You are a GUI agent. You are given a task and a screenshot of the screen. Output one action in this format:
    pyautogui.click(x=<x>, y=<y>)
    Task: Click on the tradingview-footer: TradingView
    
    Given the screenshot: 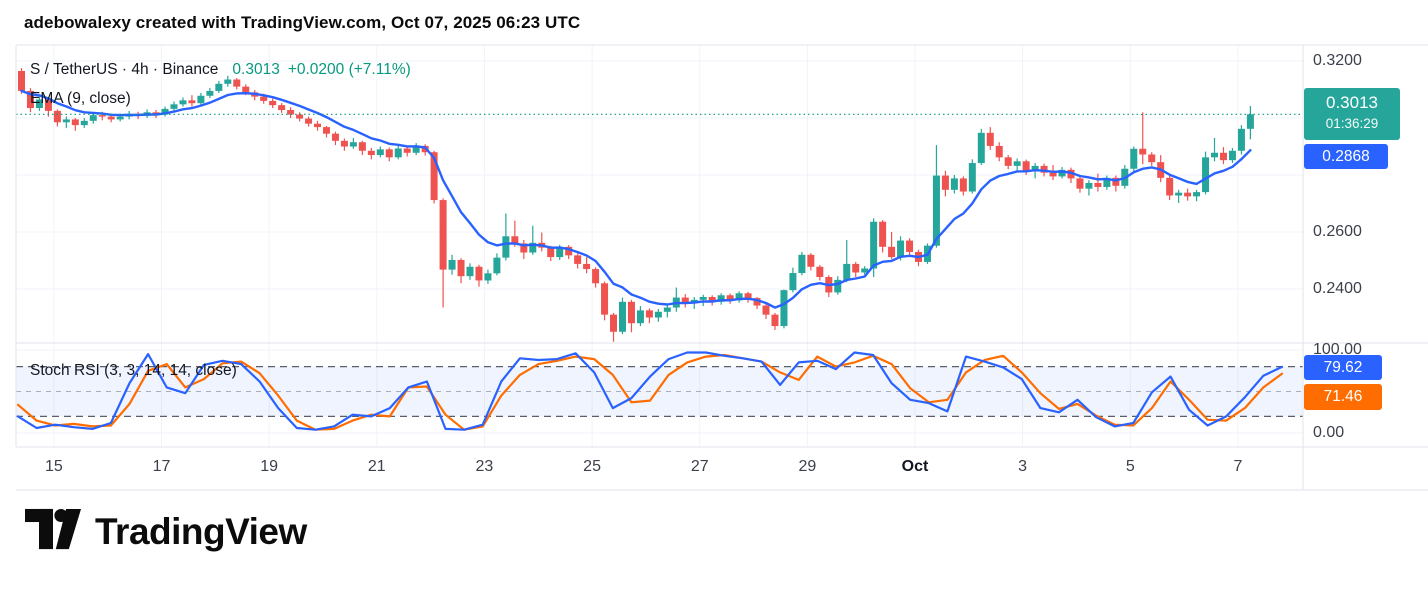 What is the action you would take?
    pyautogui.click(x=166, y=532)
    